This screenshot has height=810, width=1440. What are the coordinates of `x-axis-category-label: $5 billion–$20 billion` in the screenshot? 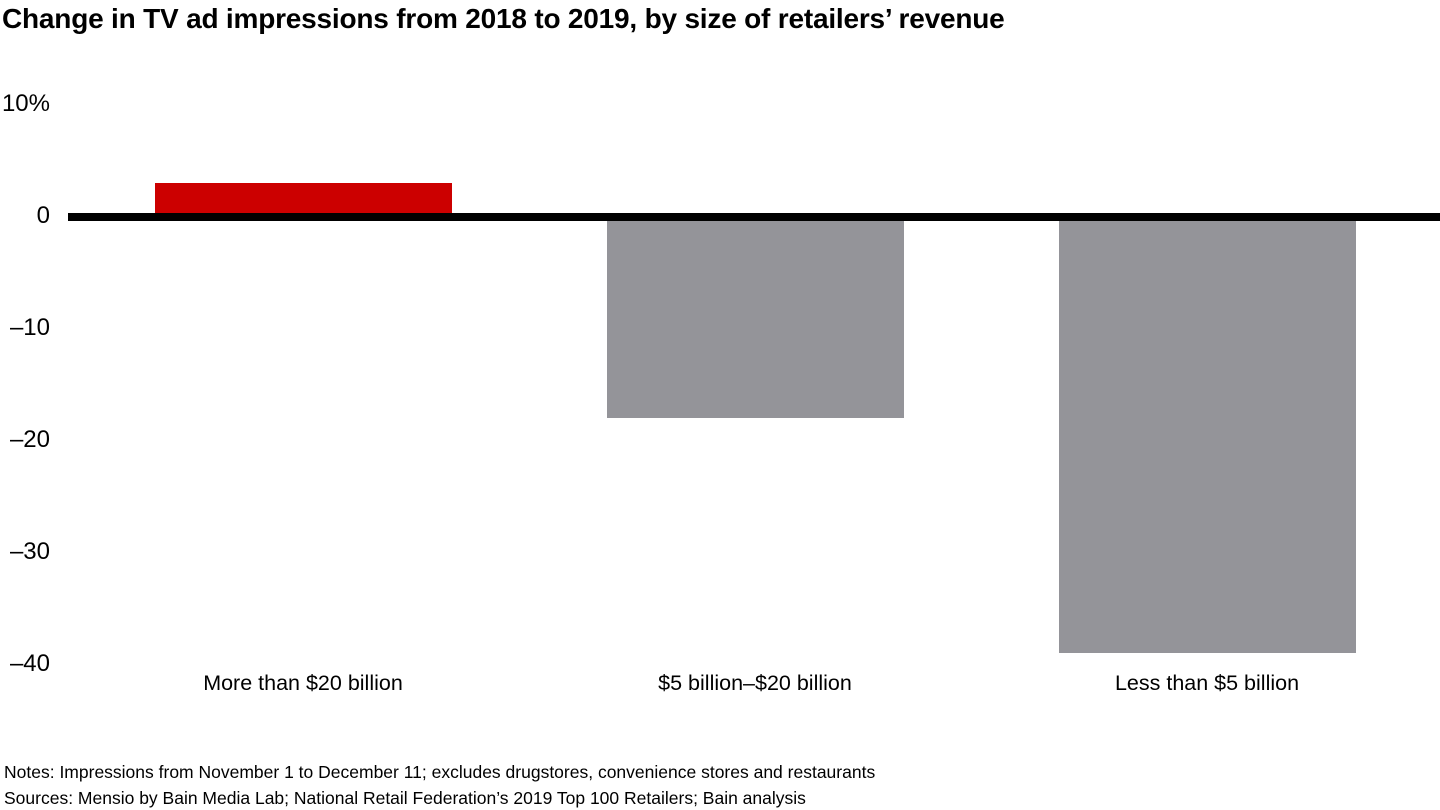 It's located at (755, 683).